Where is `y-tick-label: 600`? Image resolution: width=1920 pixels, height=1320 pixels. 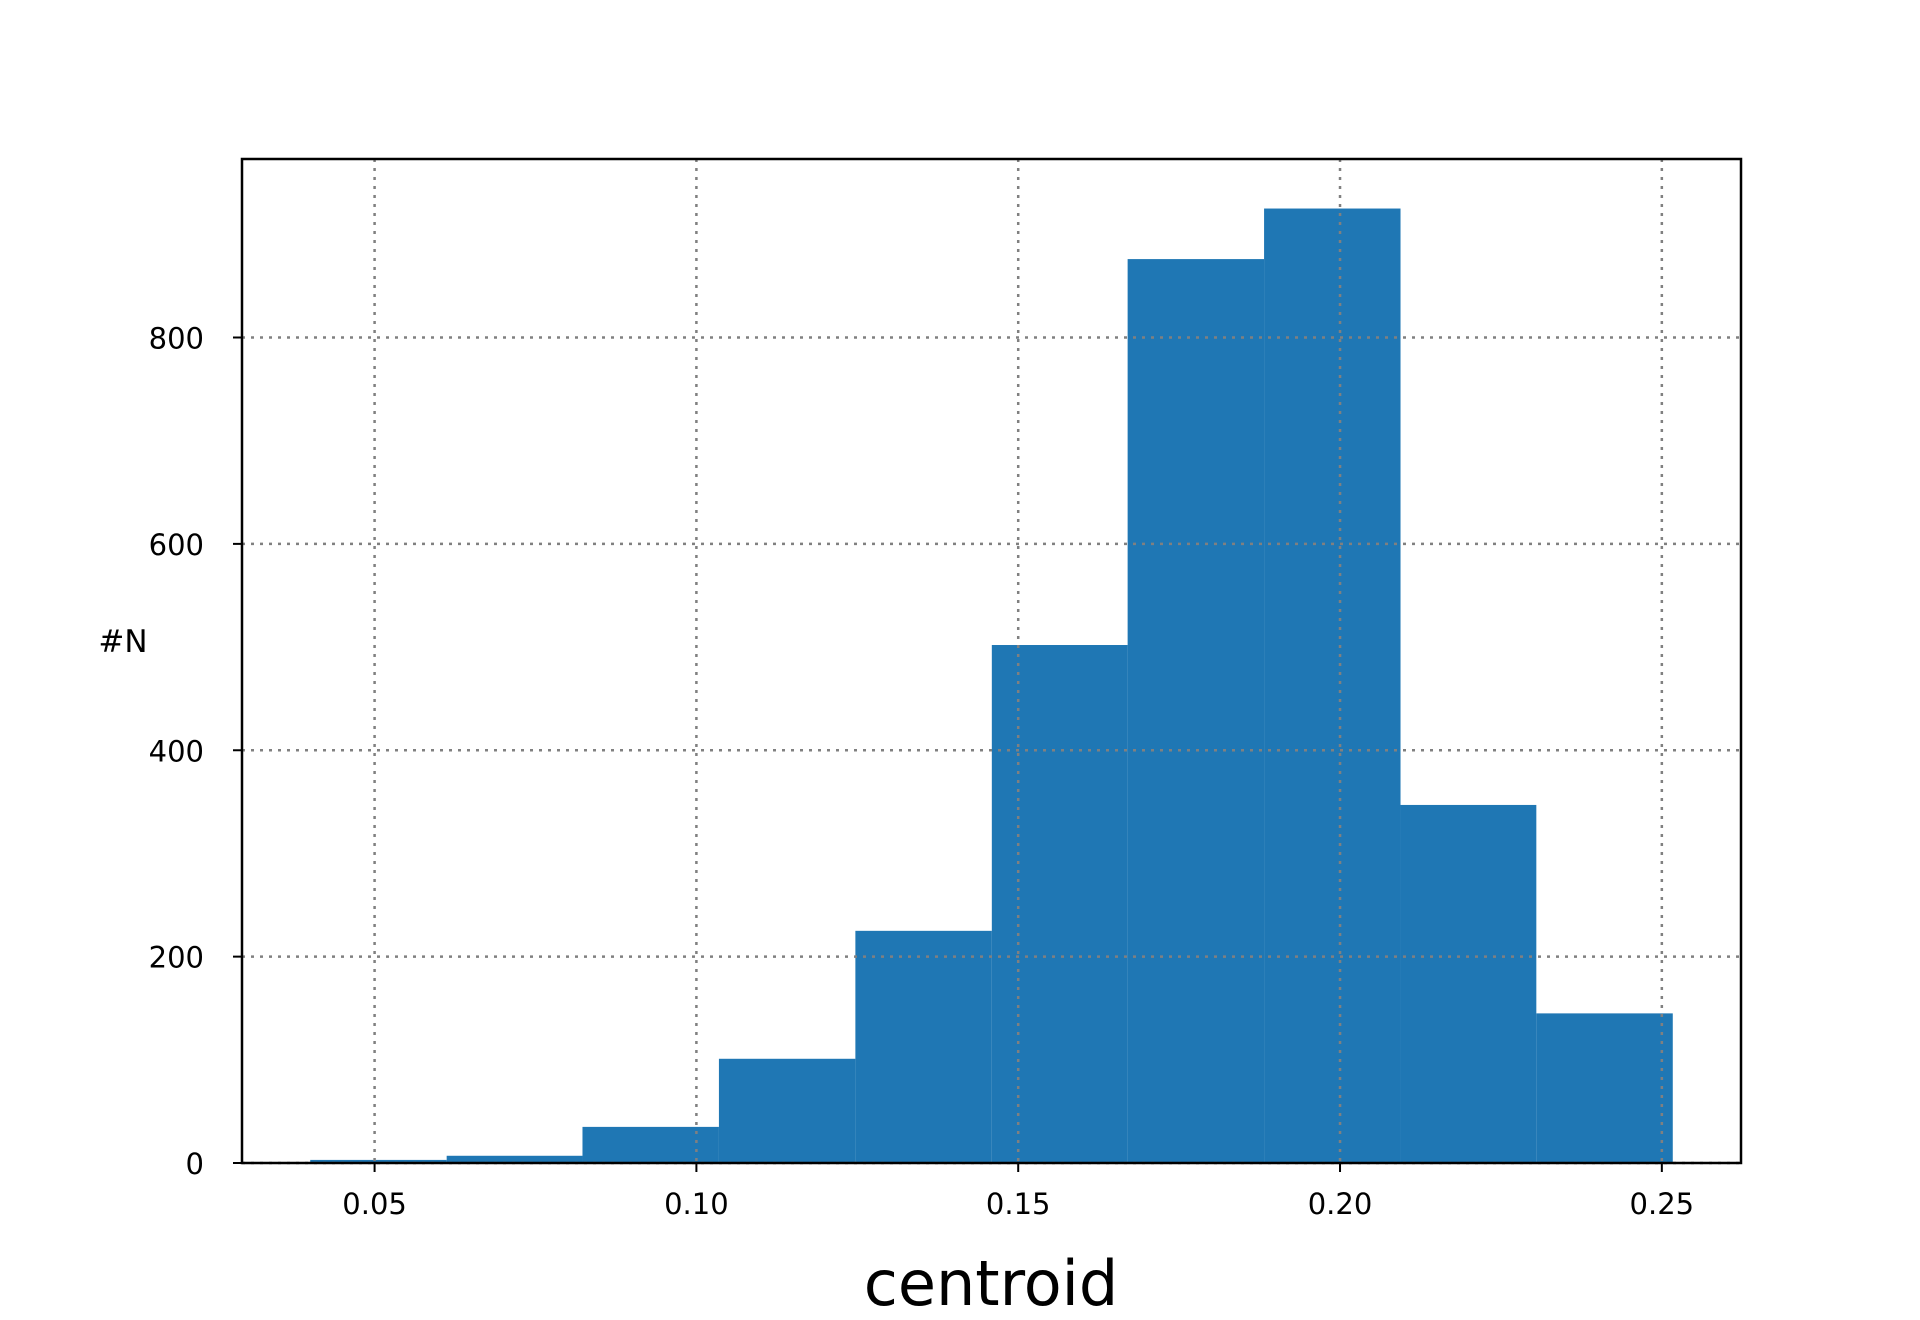
y-tick-label: 600 is located at coordinates (176, 545).